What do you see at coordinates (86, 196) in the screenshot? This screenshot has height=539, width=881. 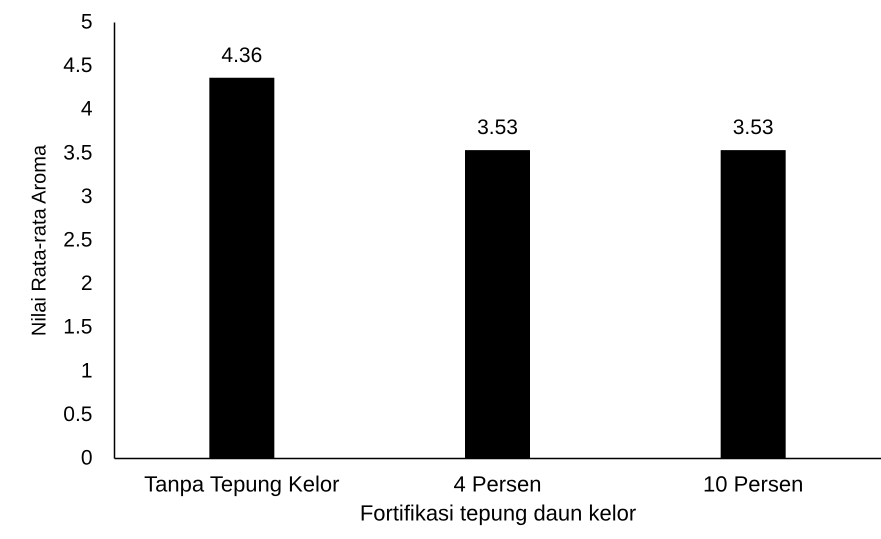 I see `y-tick-label: 3` at bounding box center [86, 196].